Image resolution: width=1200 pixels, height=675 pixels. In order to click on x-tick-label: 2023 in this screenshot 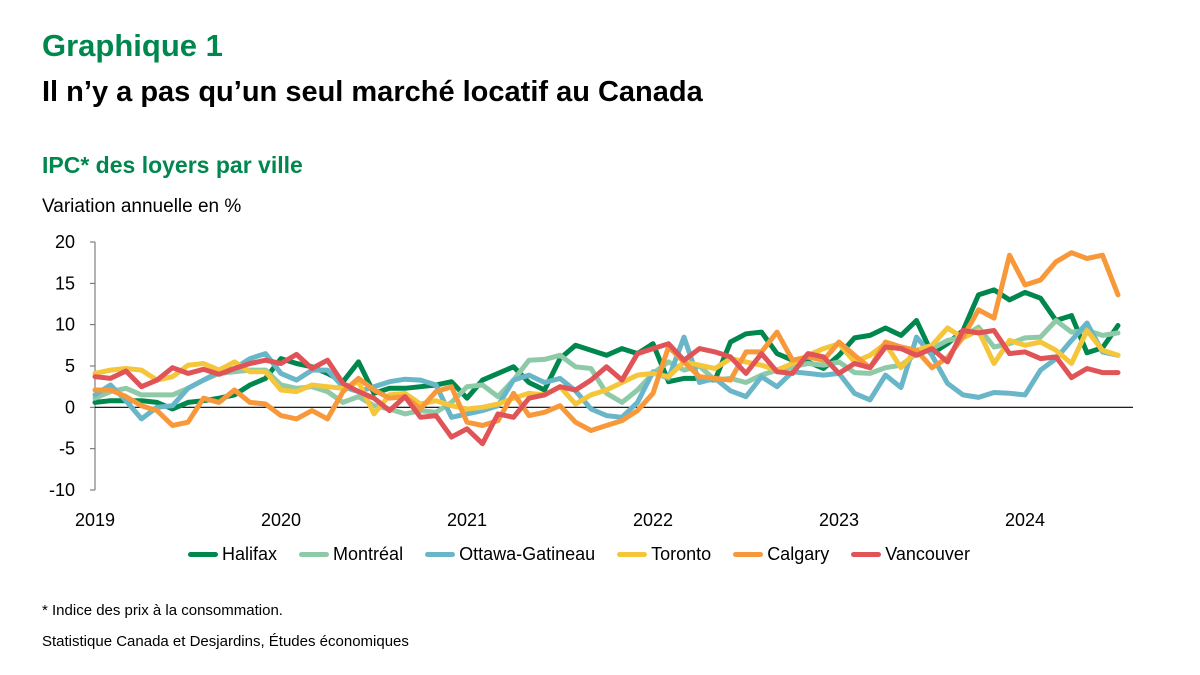, I will do `click(839, 520)`.